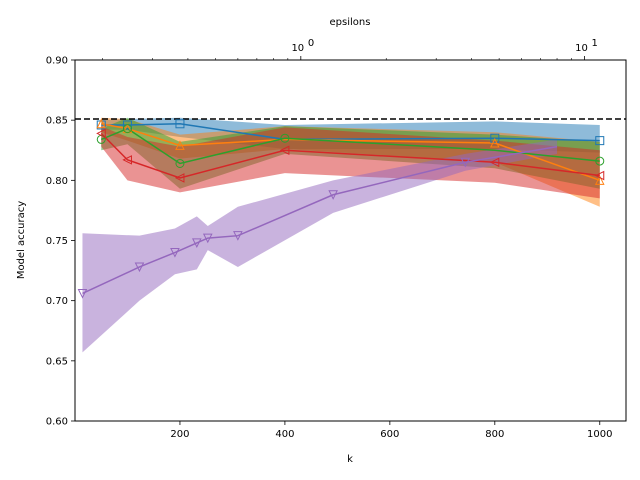  What do you see at coordinates (57, 422) in the screenshot?
I see `y-tick-label: 0.60` at bounding box center [57, 422].